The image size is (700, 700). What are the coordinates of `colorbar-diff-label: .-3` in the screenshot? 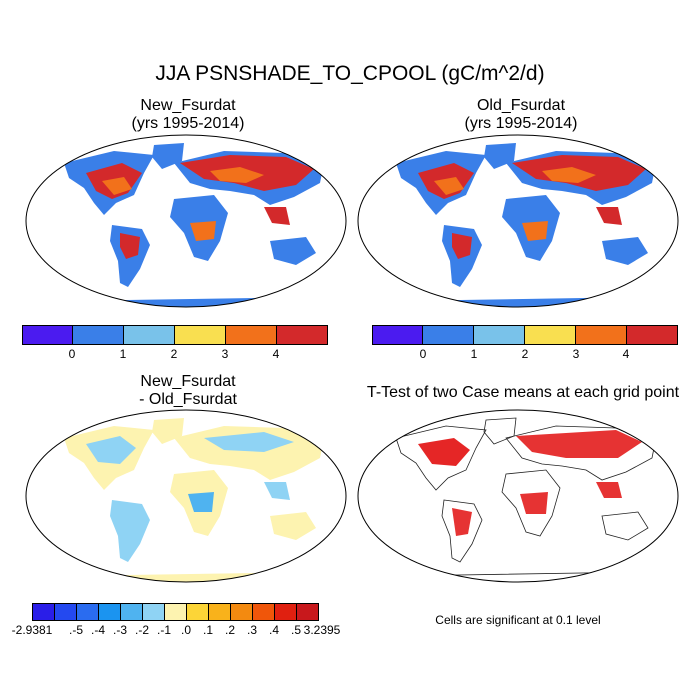 It's located at (120, 630).